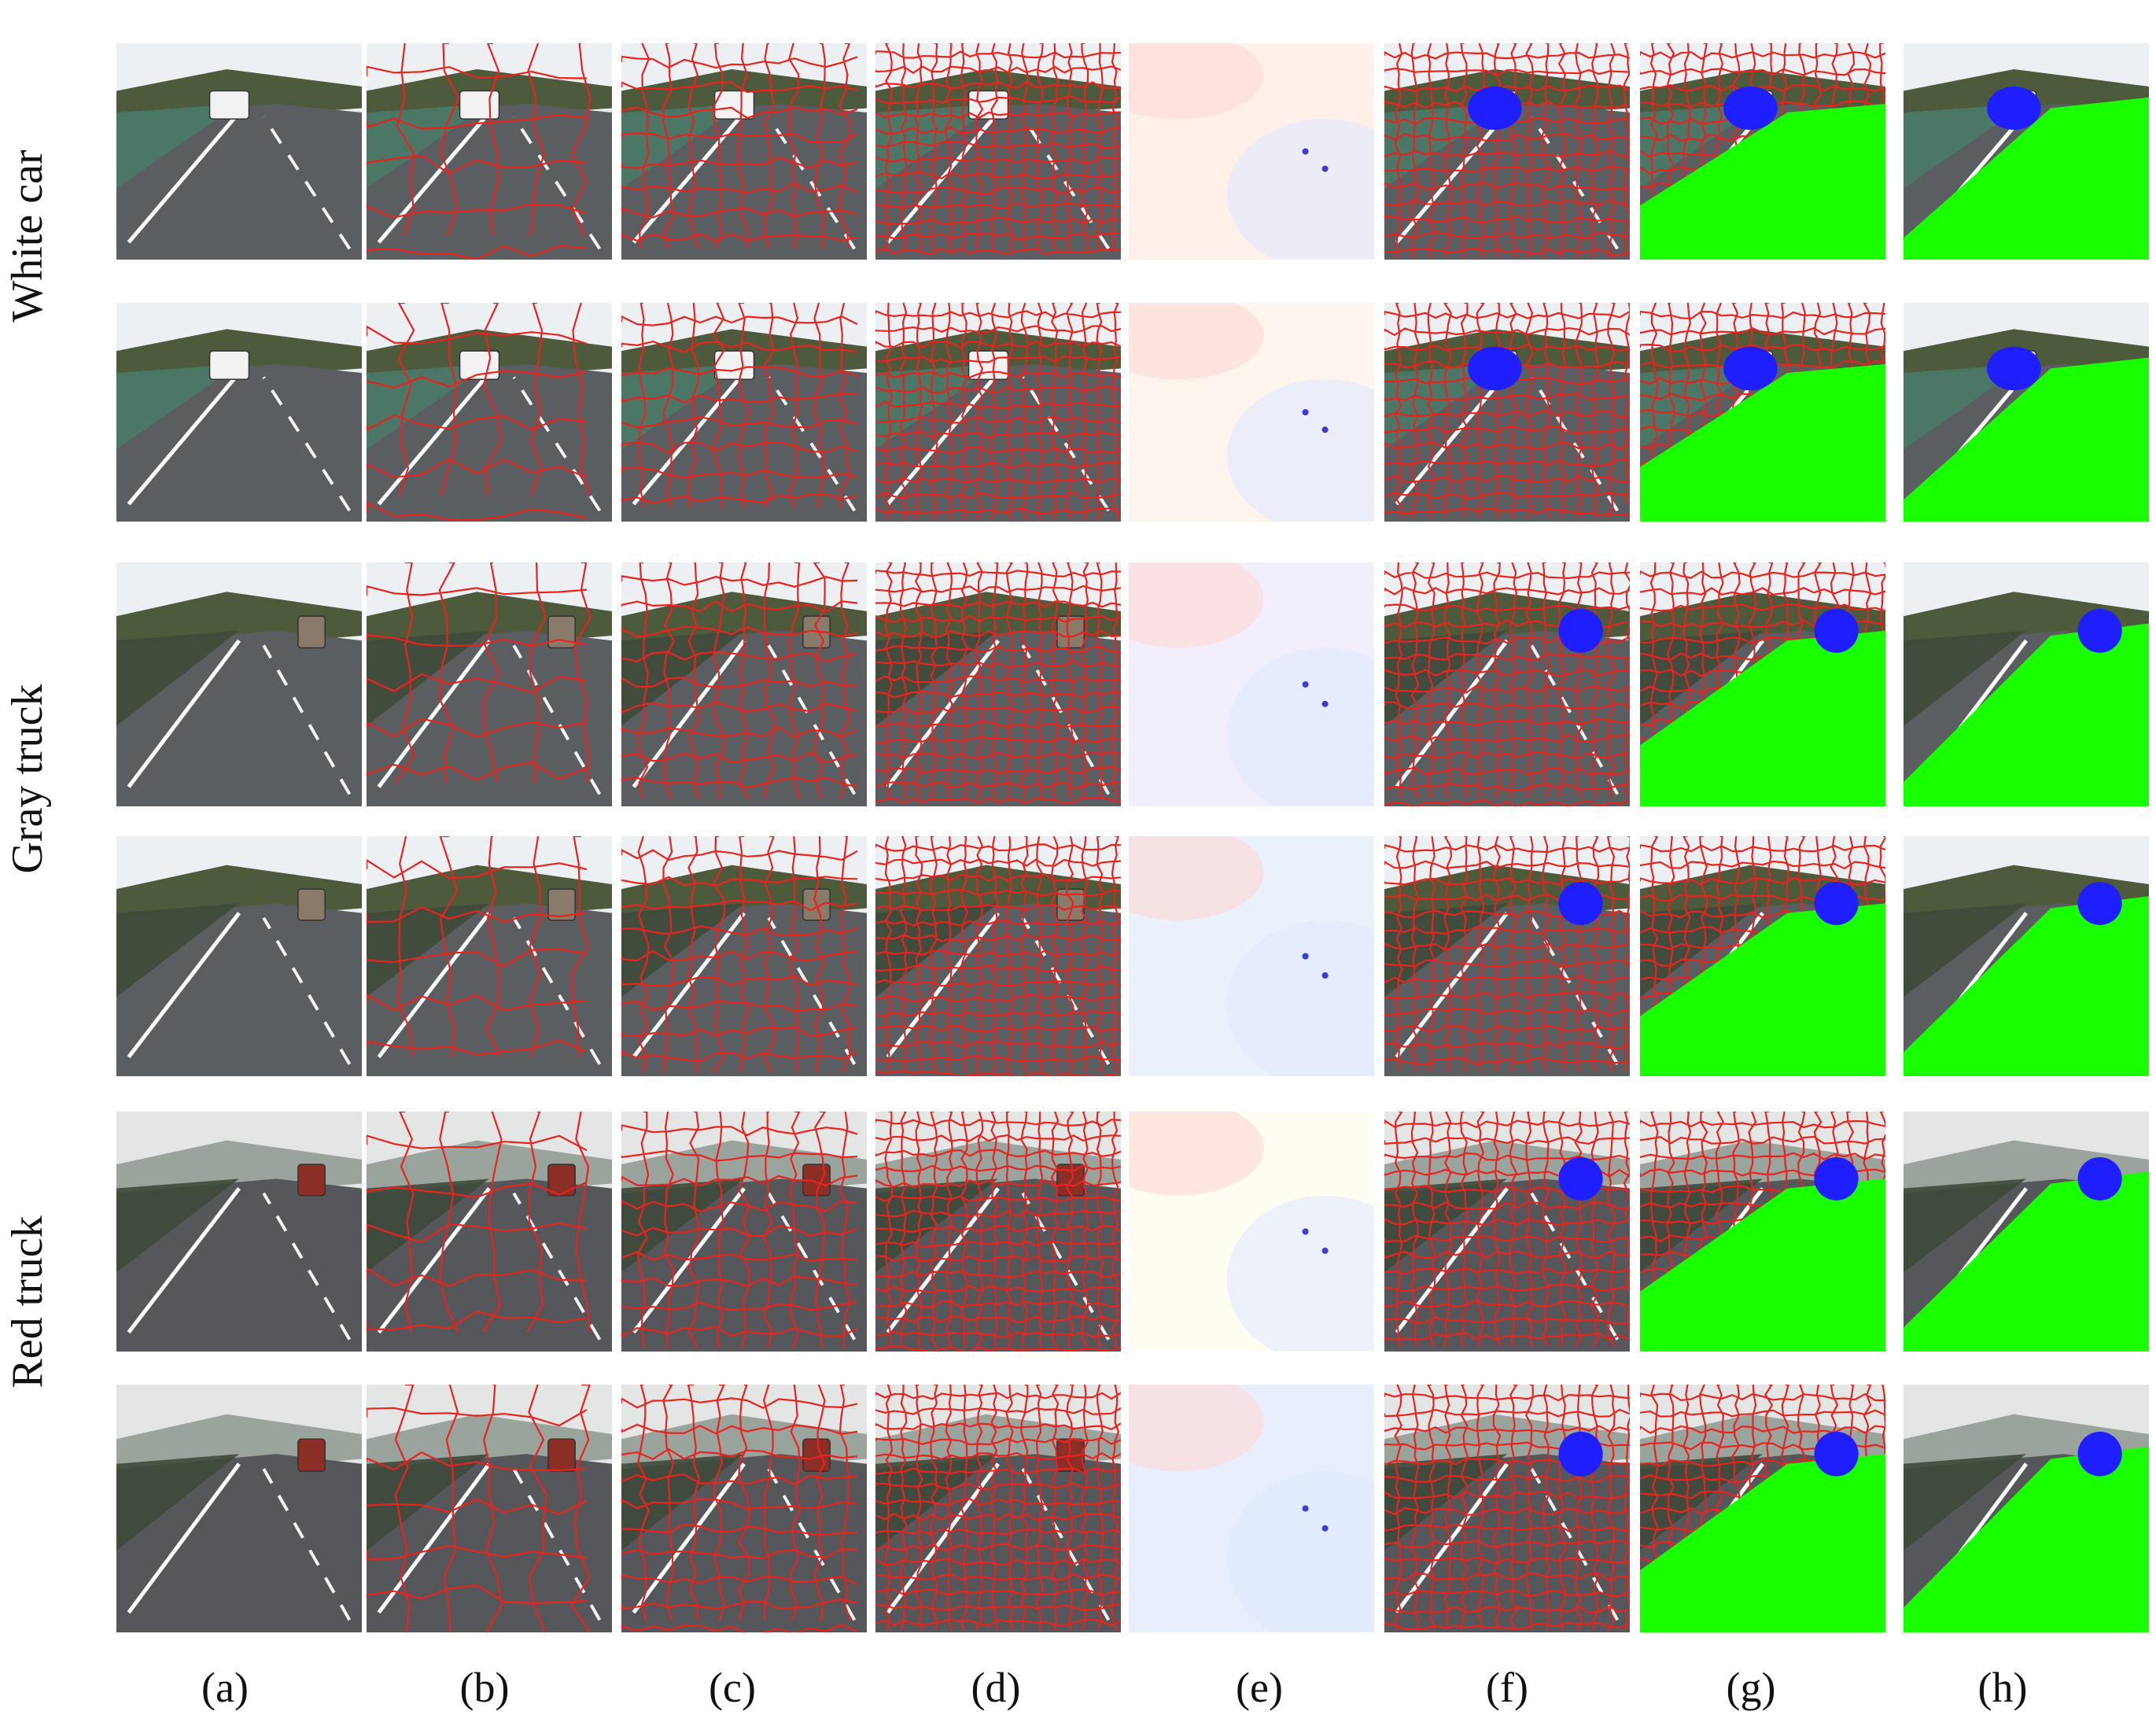 The width and height of the screenshot is (2156, 1726). What do you see at coordinates (744, 412) in the screenshot?
I see `panel-row2-col-c` at bounding box center [744, 412].